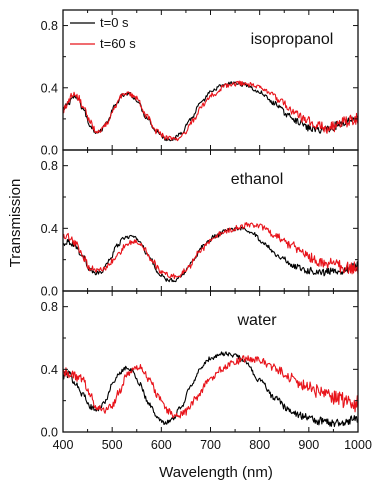  I want to click on x-axis-title: Wavelength (nm), so click(216, 472).